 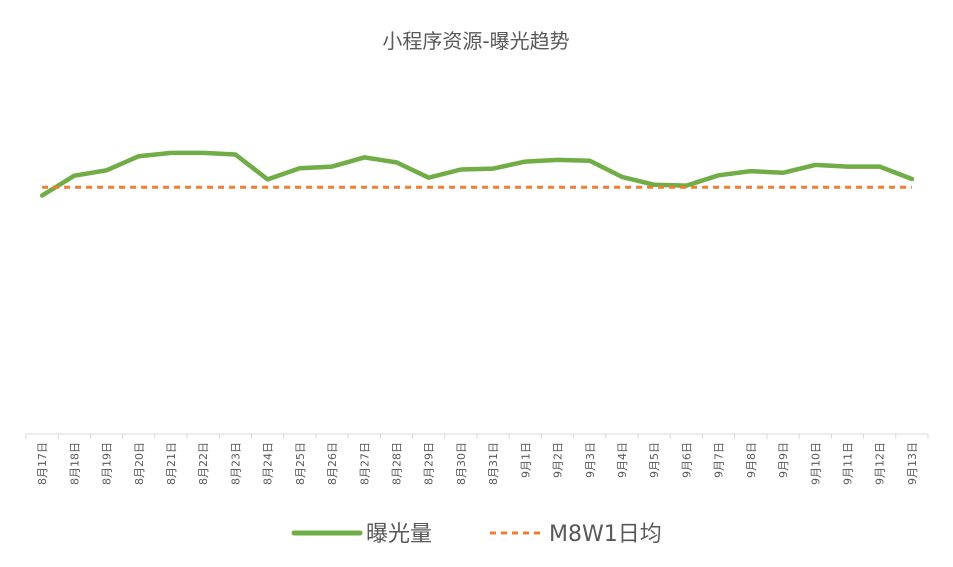 What do you see at coordinates (203, 463) in the screenshot?
I see `x-tick-label: 8月22日` at bounding box center [203, 463].